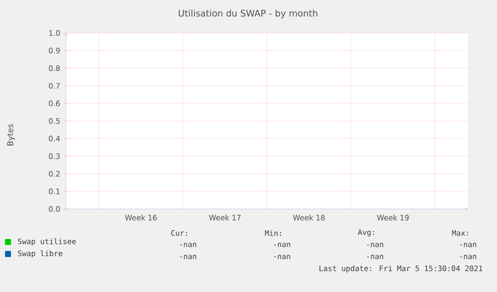  Describe the element at coordinates (11, 135) in the screenshot. I see `y-axis-title: Bytes` at that location.